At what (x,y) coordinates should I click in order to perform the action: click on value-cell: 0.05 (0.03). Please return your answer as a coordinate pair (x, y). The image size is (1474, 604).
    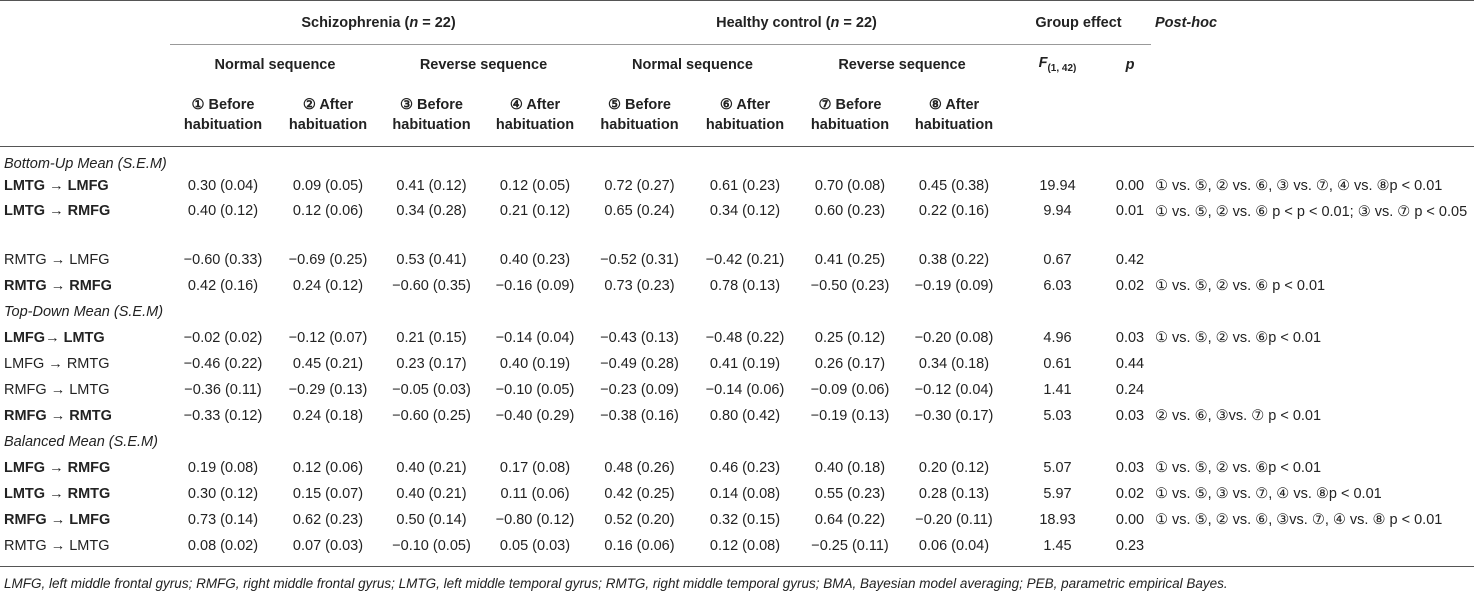
    Looking at the image, I should click on (535, 545).